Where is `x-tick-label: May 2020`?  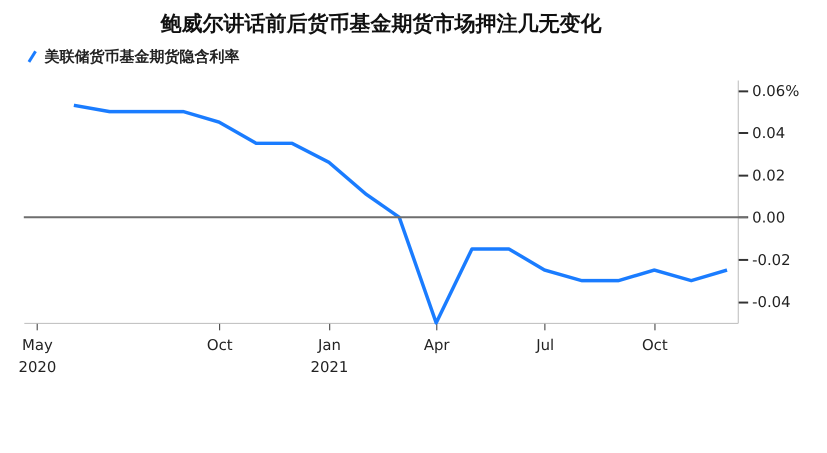
x-tick-label: May 2020 is located at coordinates (37, 356).